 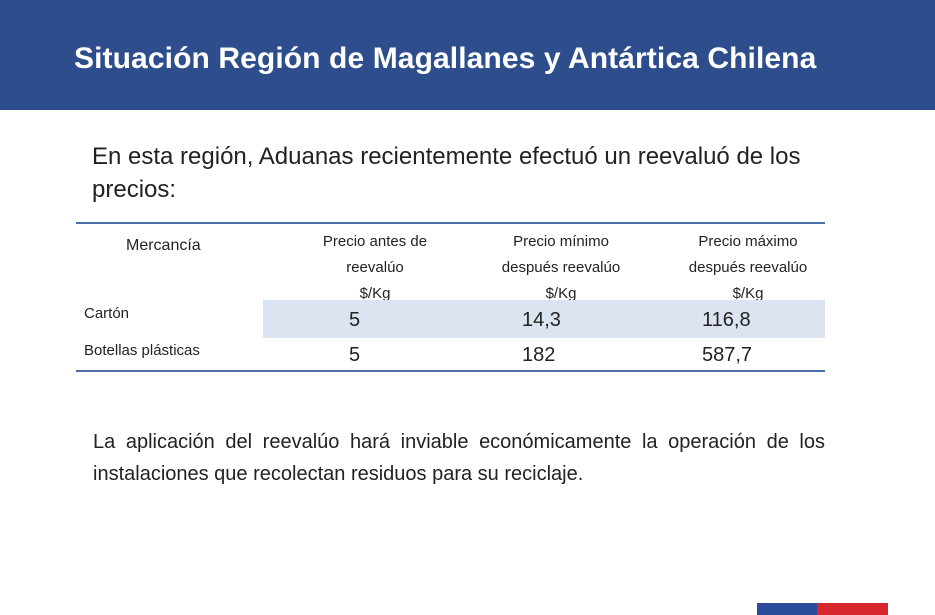 I want to click on header-line: reevalúo, so click(x=375, y=267).